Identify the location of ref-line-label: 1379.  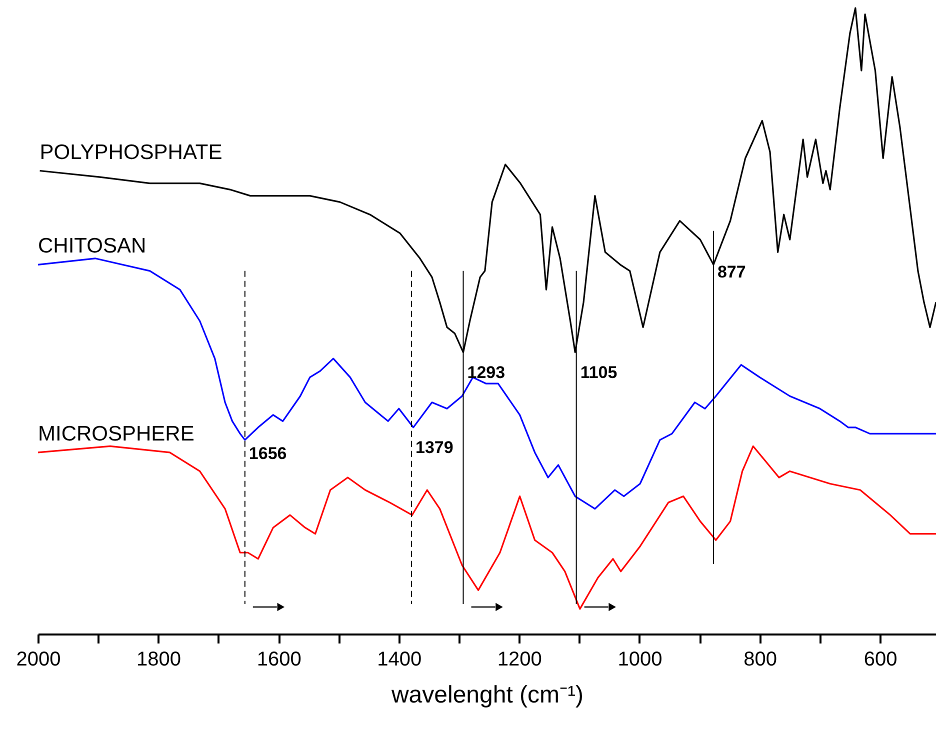
(435, 447).